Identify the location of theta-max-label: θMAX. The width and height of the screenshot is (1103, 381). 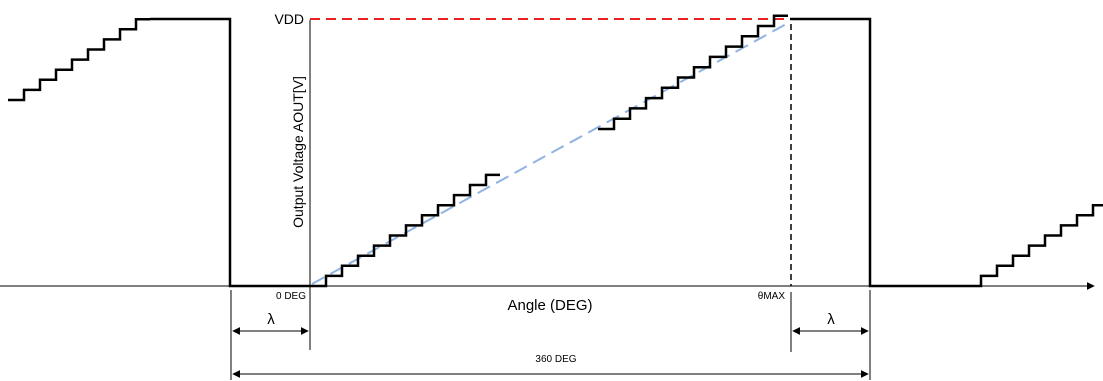
(772, 296).